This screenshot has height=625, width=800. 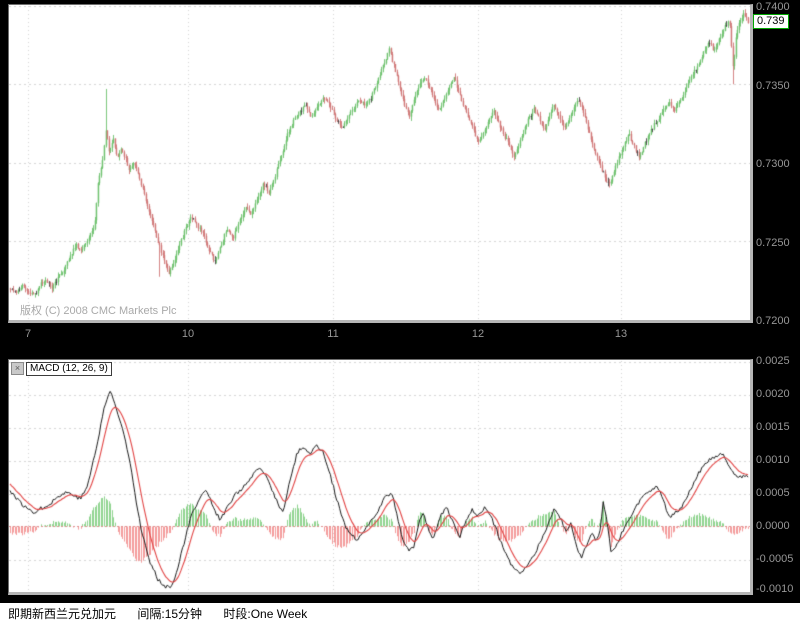 I want to click on macd-y-tick: 0.0010, so click(x=773, y=460).